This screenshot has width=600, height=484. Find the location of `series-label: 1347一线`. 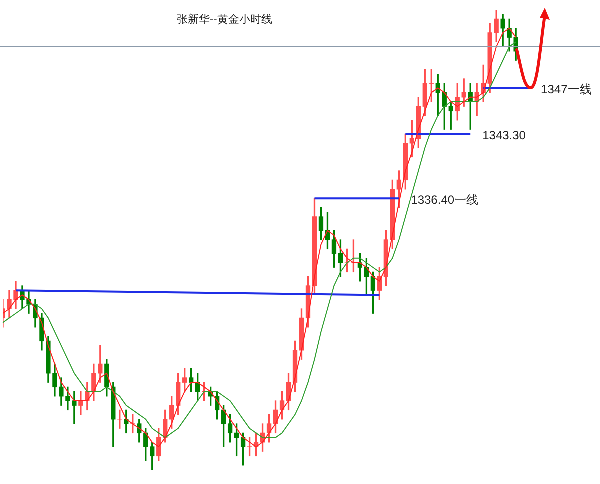

series-label: 1347一线 is located at coordinates (566, 89).